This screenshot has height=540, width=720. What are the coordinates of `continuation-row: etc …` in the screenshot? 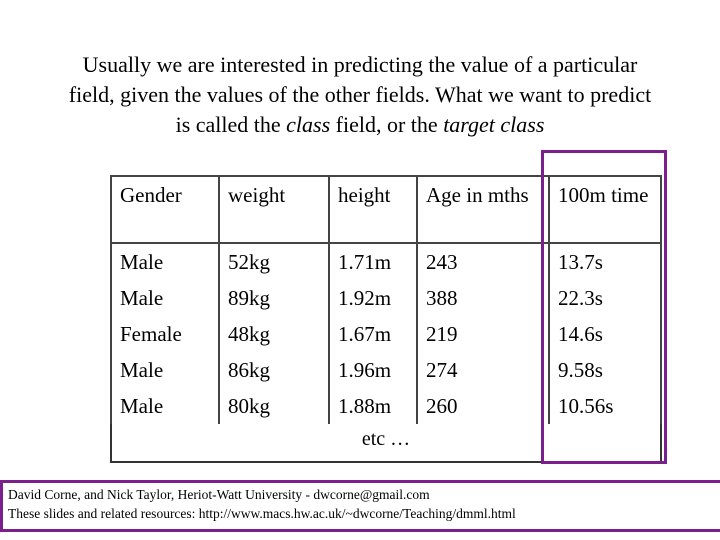 It's located at (386, 443).